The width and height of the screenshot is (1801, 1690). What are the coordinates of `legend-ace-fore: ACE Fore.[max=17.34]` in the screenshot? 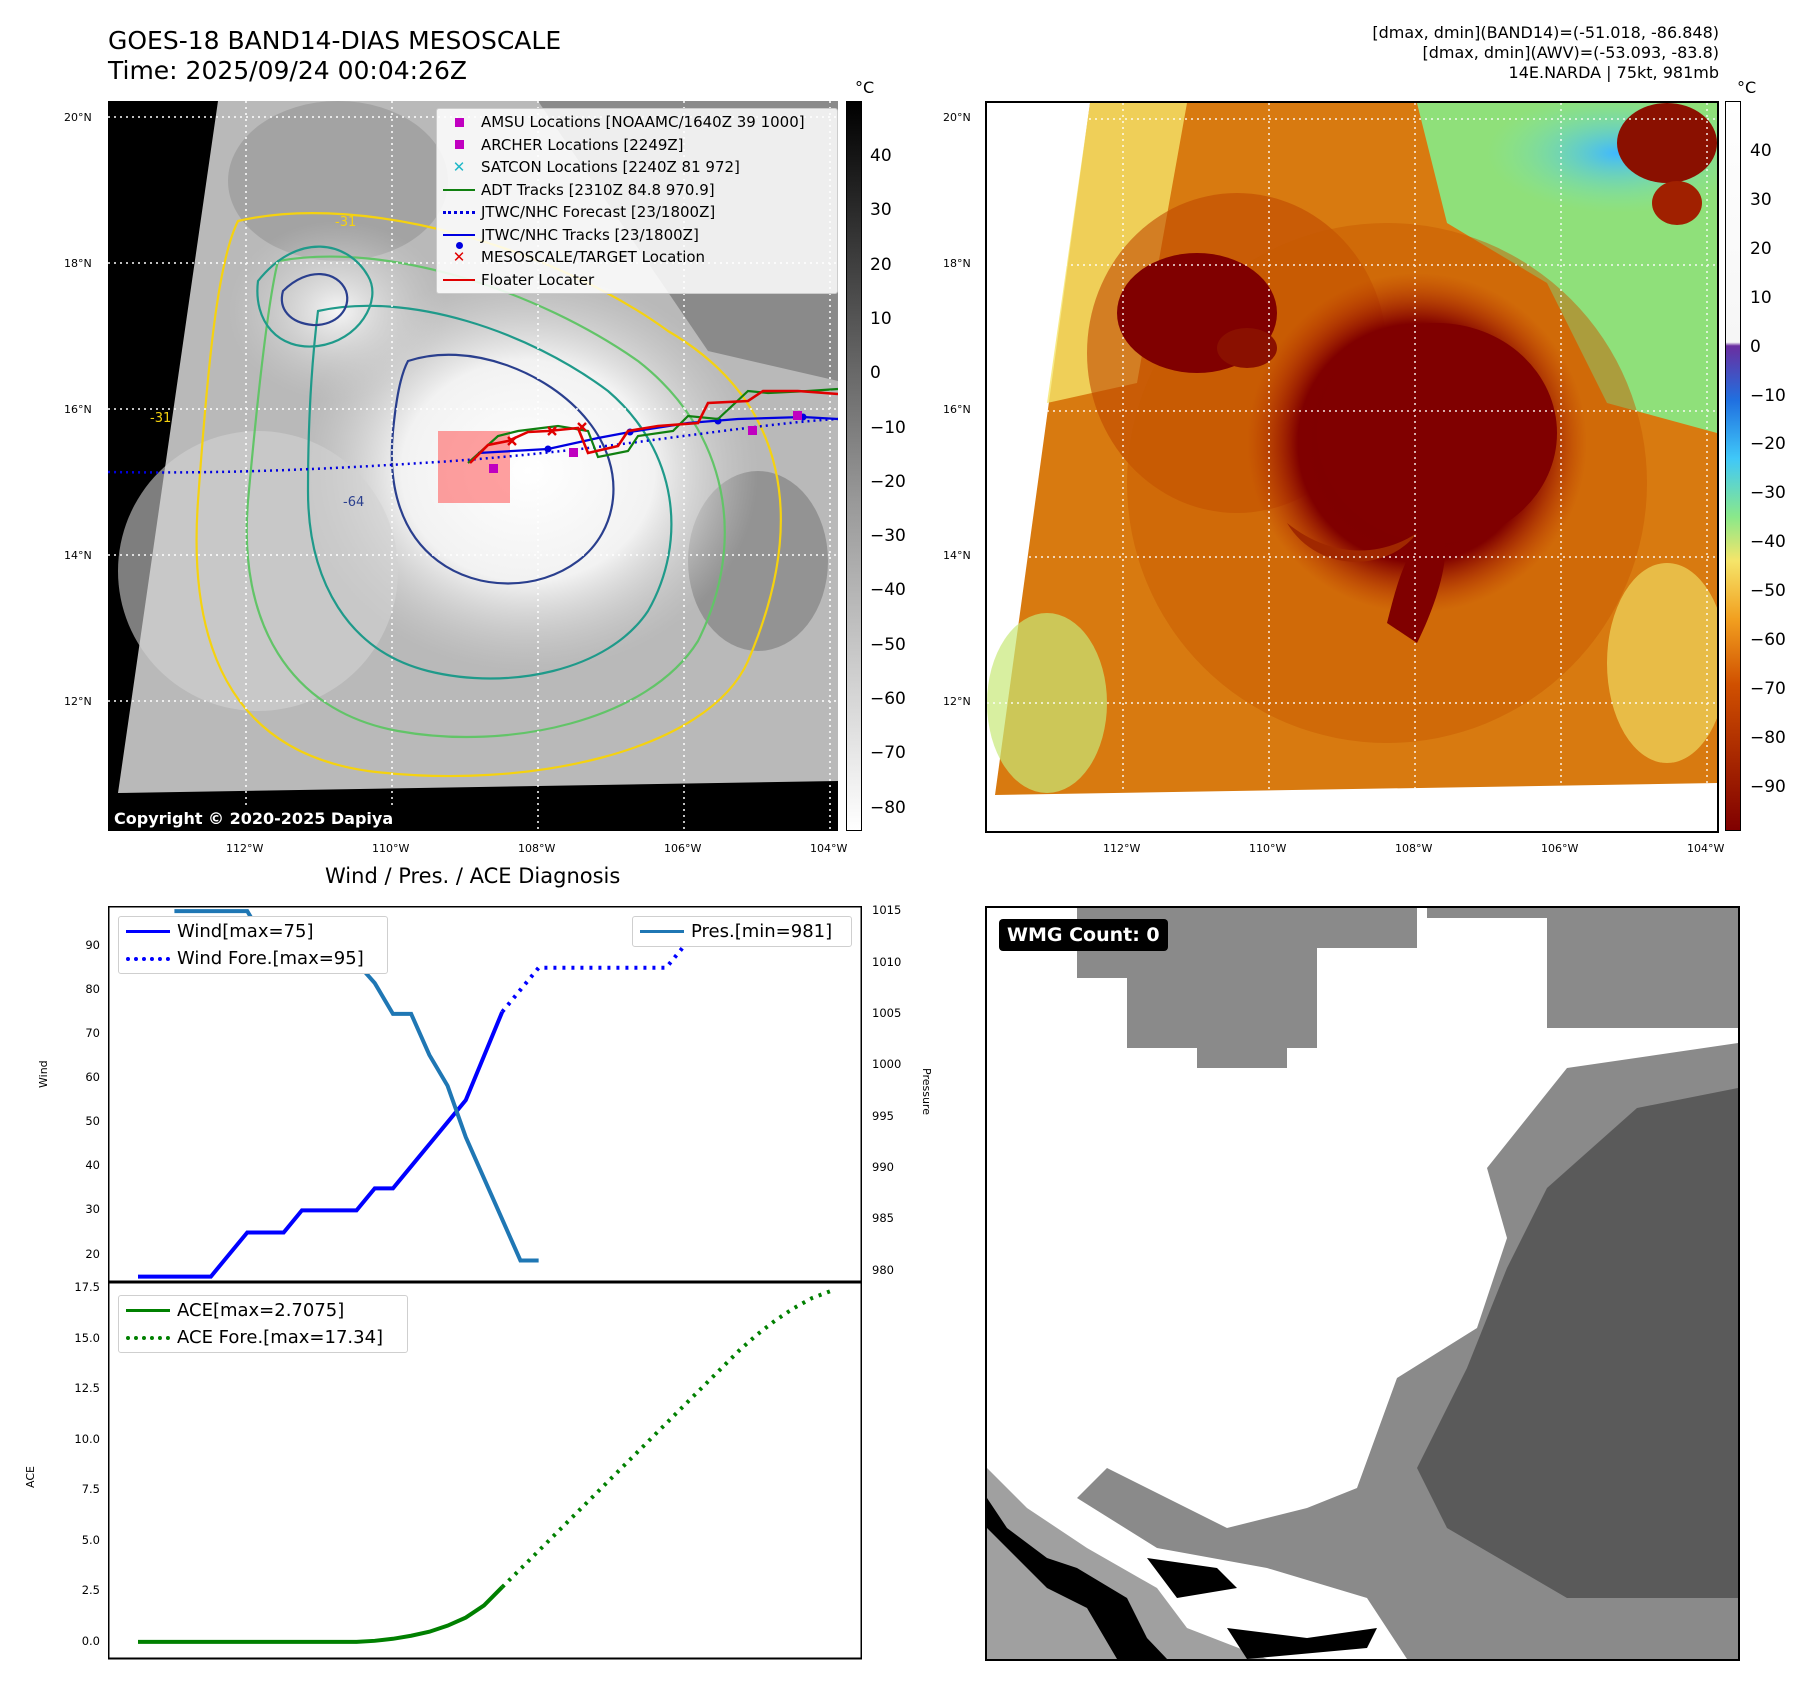 It's located at (263, 1337).